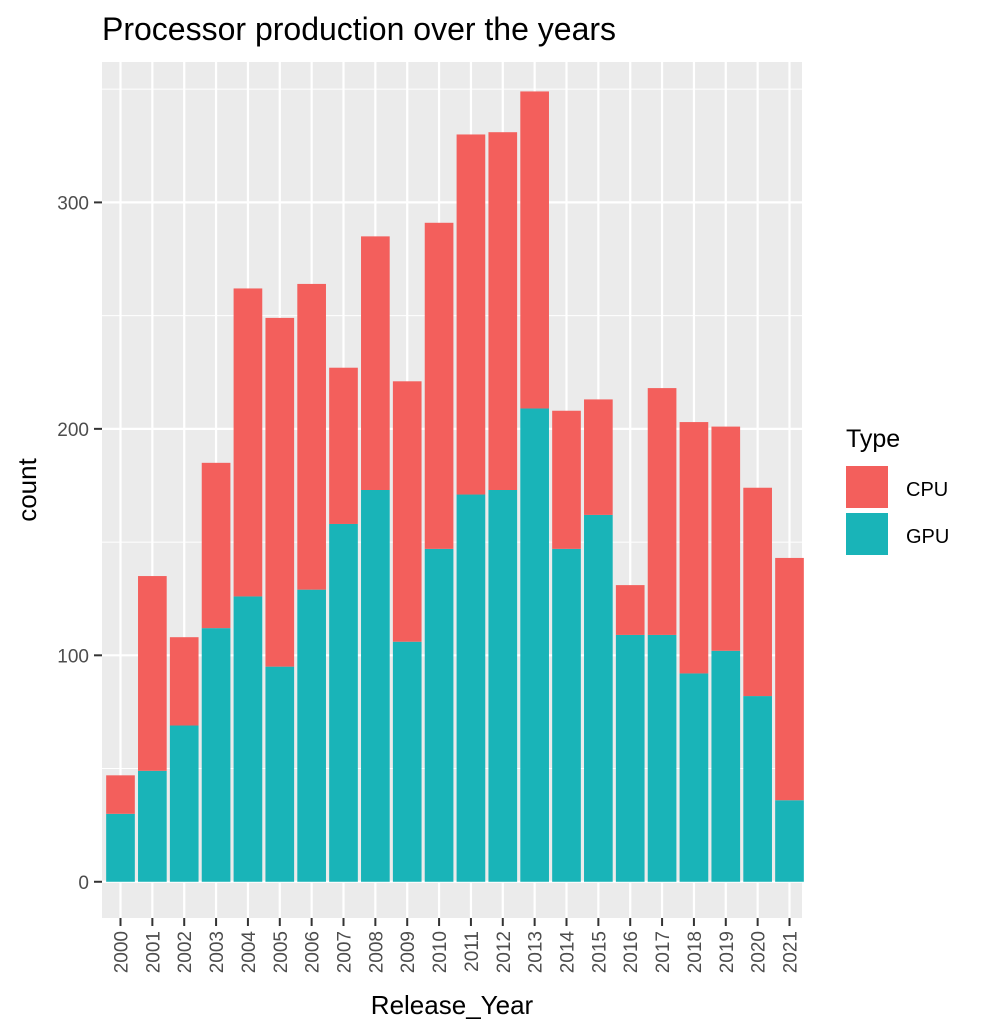 The height and width of the screenshot is (1034, 986). I want to click on bar-gpu-2002, so click(184, 803).